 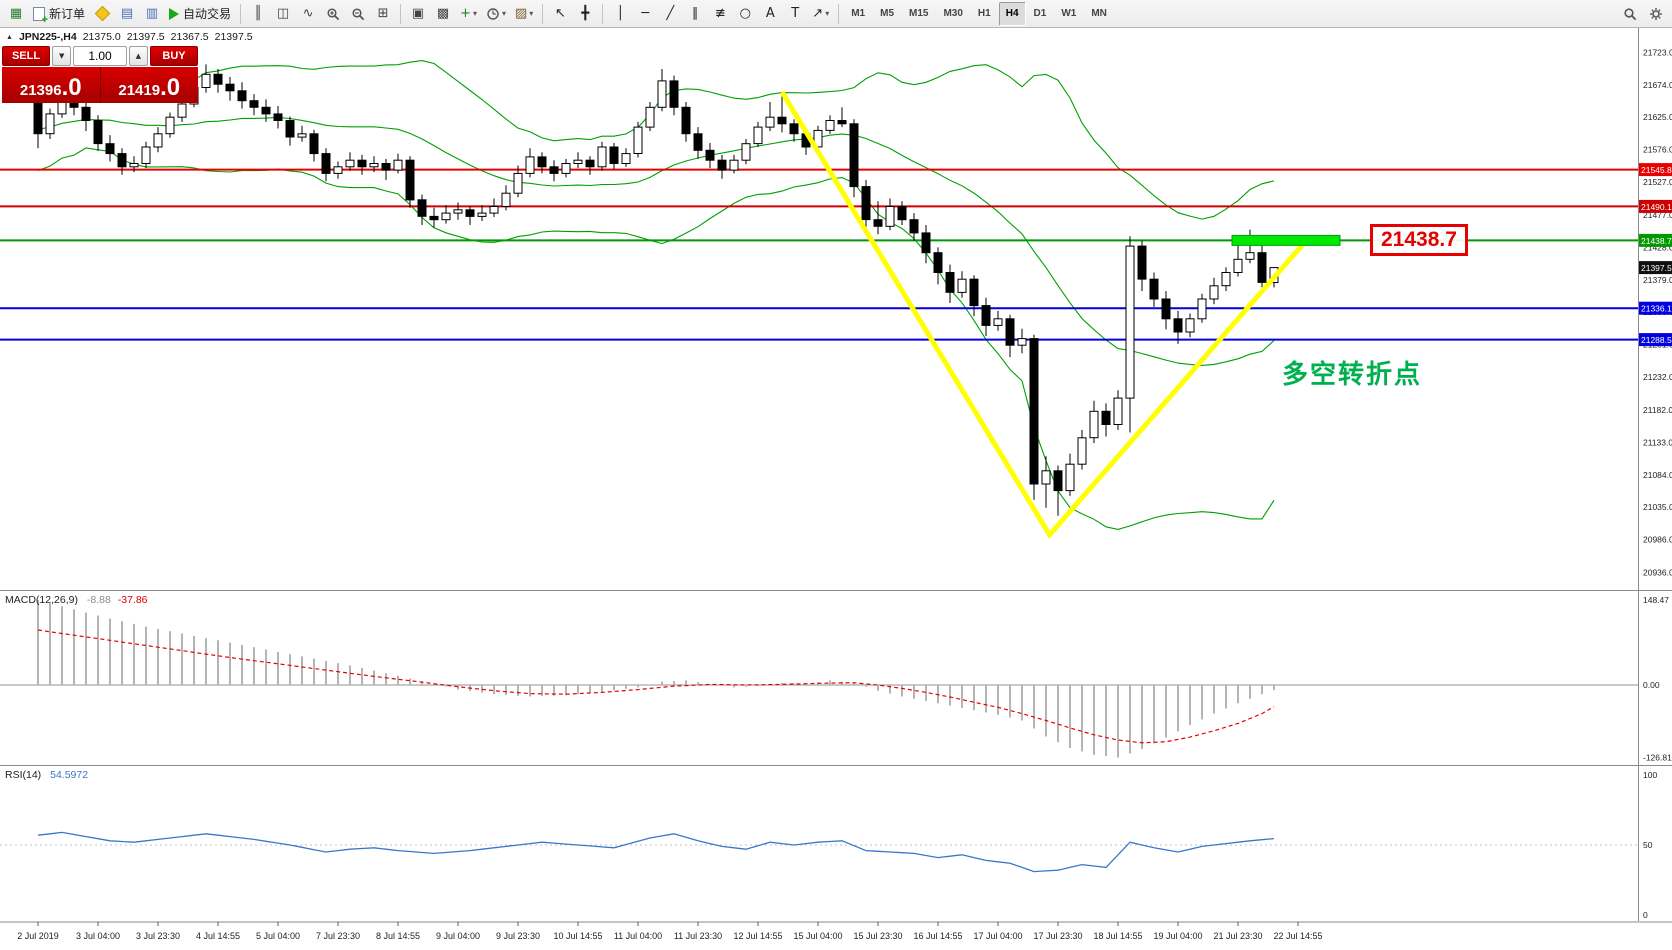 I want to click on template-icon: ▨, so click(x=521, y=13).